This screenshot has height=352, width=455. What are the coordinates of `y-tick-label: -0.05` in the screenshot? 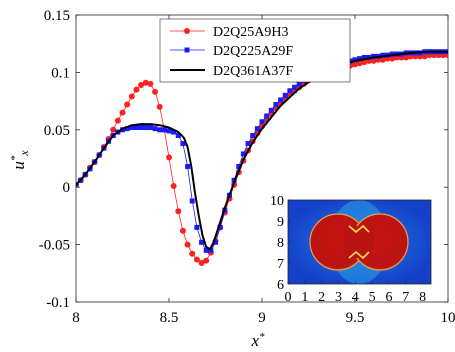 It's located at (54, 246).